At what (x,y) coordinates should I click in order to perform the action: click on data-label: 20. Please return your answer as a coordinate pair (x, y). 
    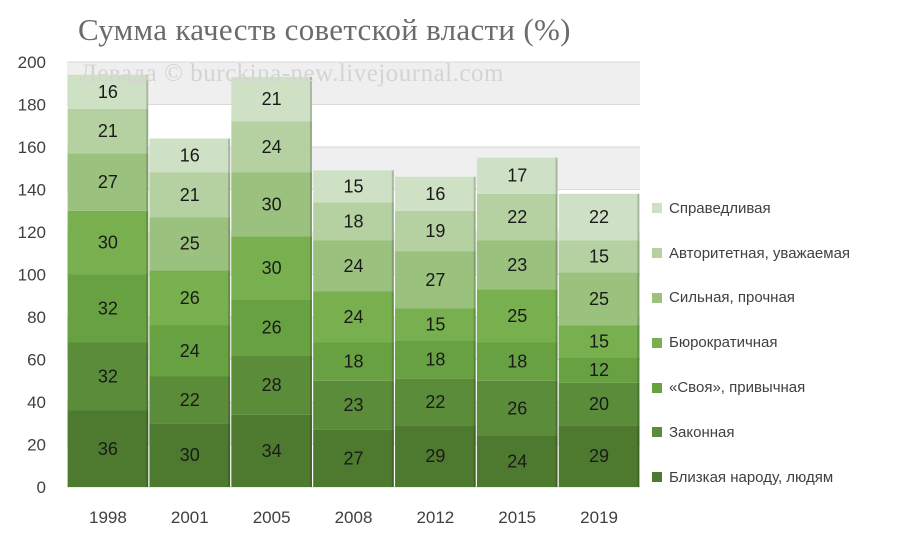
    Looking at the image, I should click on (599, 404).